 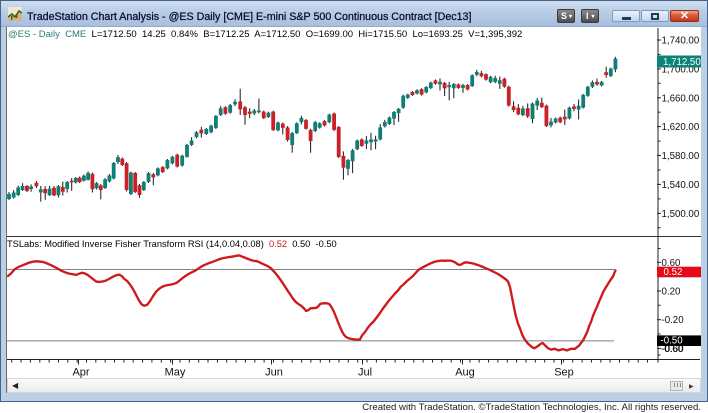 I want to click on svg-text: Jul, so click(x=365, y=373).